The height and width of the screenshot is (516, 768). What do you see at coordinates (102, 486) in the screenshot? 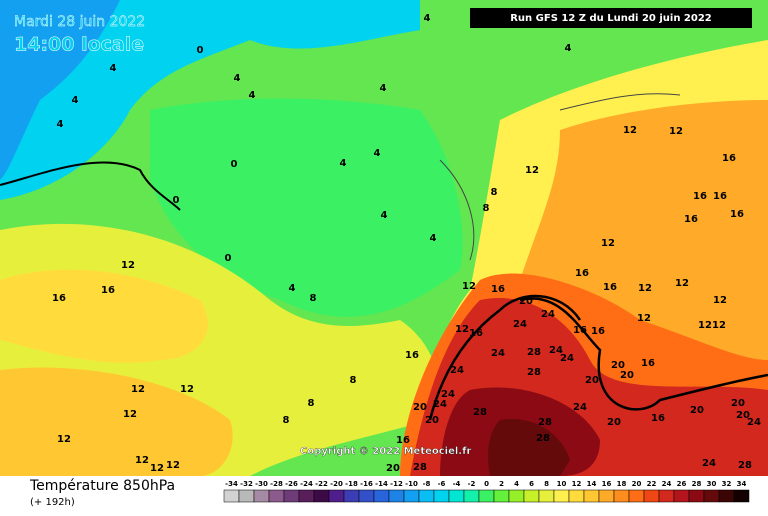
I see `footer-title: Température 850hPa` at bounding box center [102, 486].